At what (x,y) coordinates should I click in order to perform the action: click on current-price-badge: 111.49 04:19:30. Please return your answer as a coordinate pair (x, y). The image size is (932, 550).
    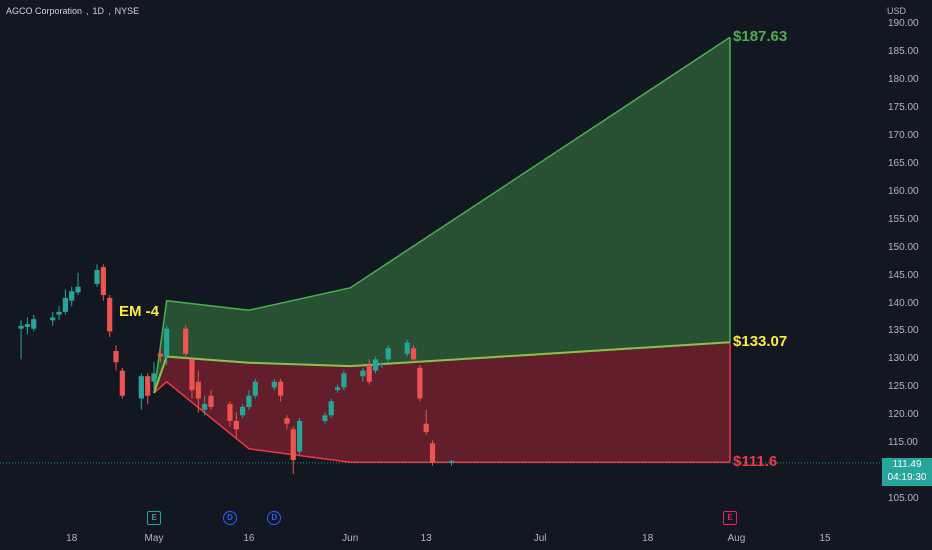
    Looking at the image, I should click on (907, 472).